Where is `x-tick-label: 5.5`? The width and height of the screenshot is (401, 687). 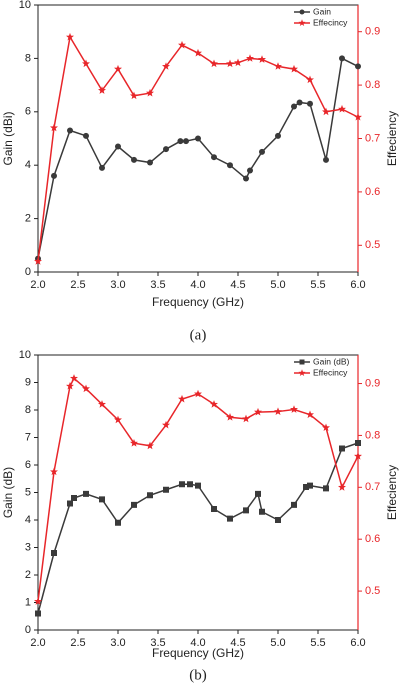
x-tick-label: 5.5 is located at coordinates (317, 643).